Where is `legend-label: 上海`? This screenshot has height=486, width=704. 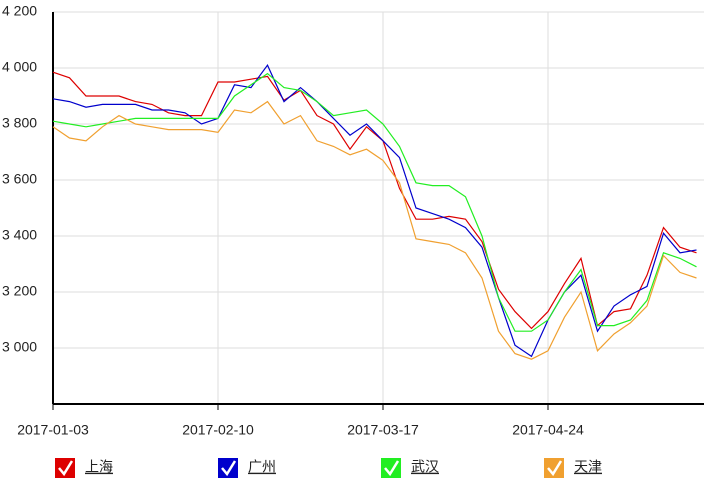
legend-label: 上海 is located at coordinates (99, 467).